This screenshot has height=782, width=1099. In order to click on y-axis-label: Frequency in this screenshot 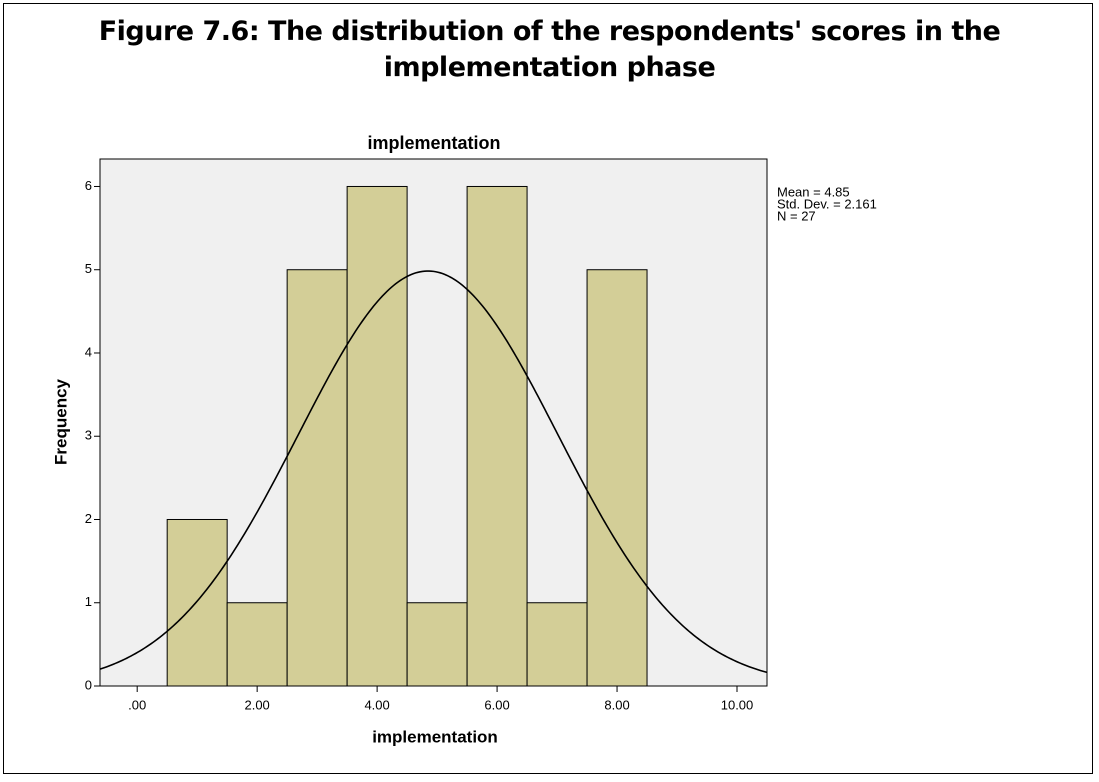, I will do `click(60, 421)`.